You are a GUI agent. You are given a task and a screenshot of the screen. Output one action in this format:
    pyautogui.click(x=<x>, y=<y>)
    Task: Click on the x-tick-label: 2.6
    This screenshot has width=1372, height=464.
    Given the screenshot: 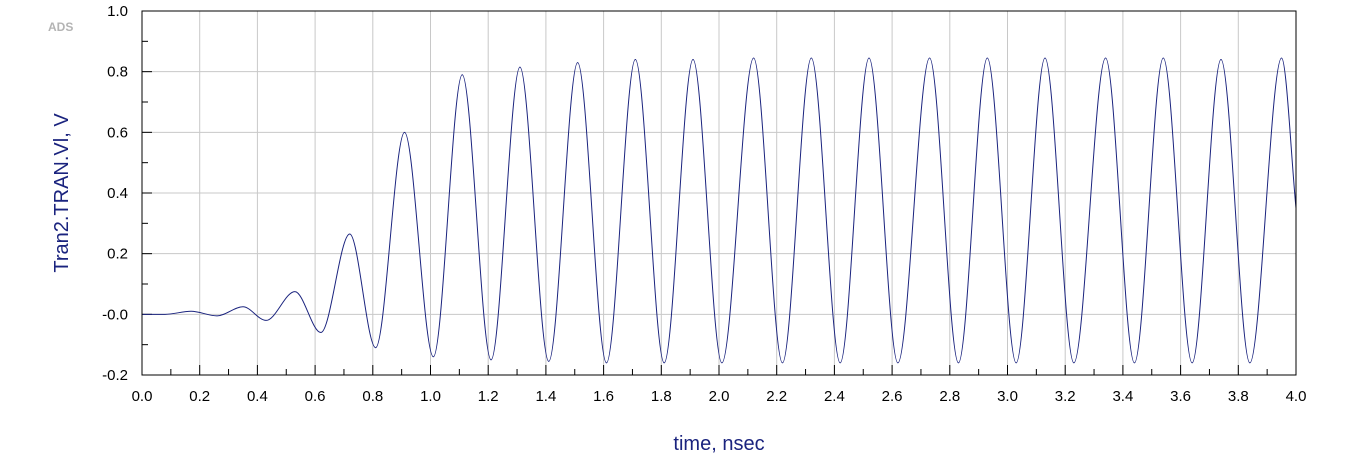 What is the action you would take?
    pyautogui.click(x=892, y=396)
    